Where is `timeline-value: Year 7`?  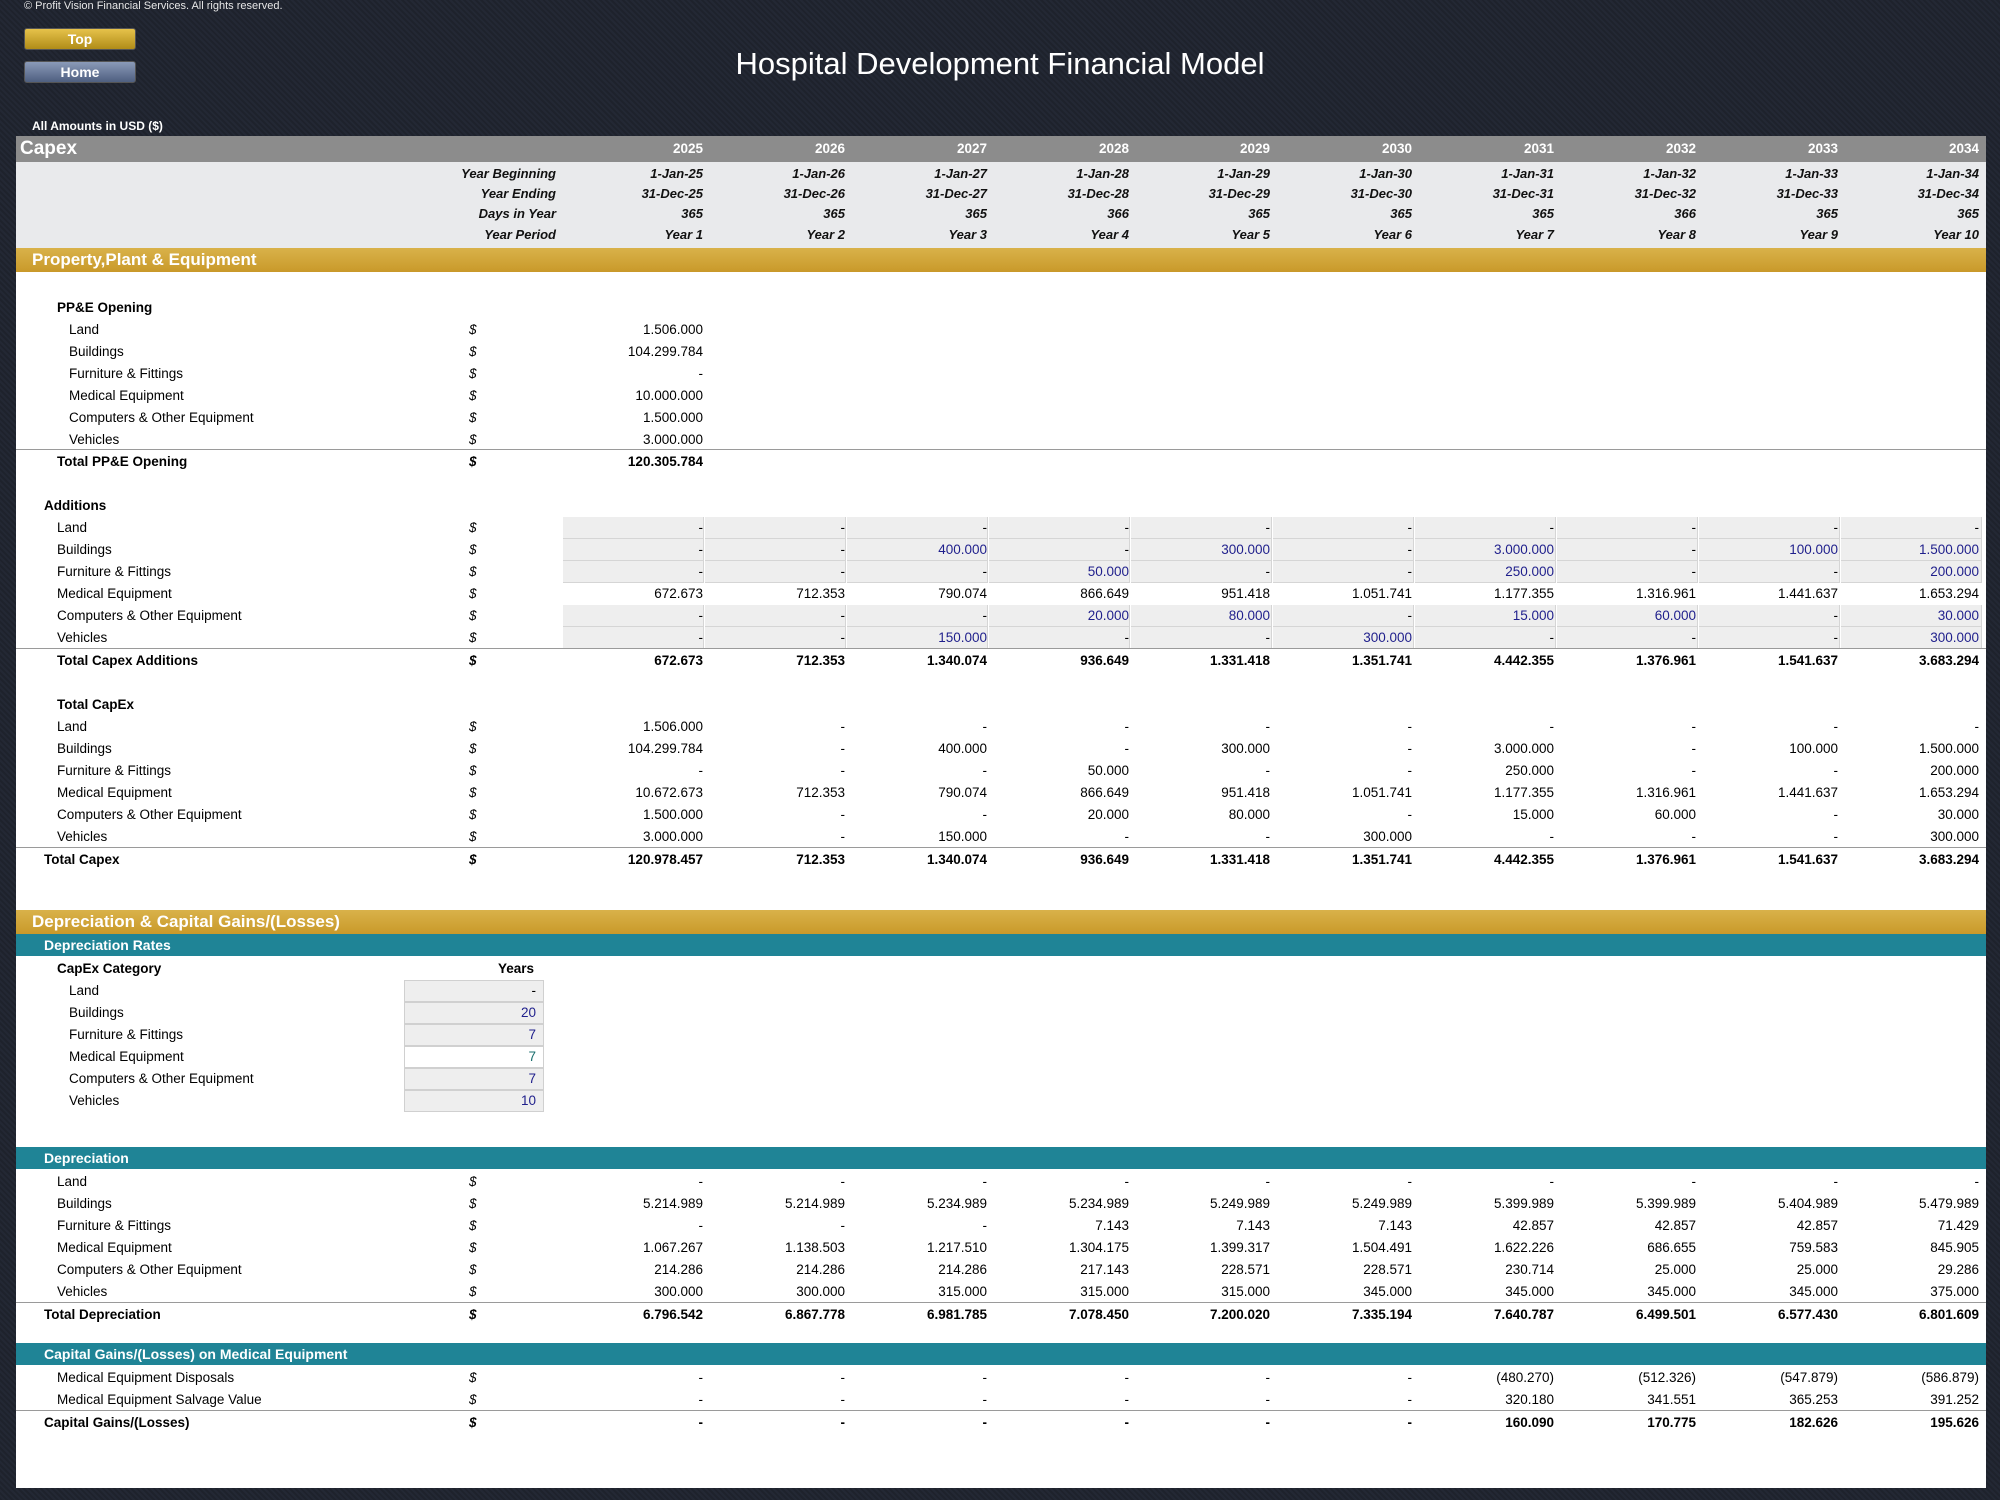
timeline-value: Year 7 is located at coordinates (1534, 234).